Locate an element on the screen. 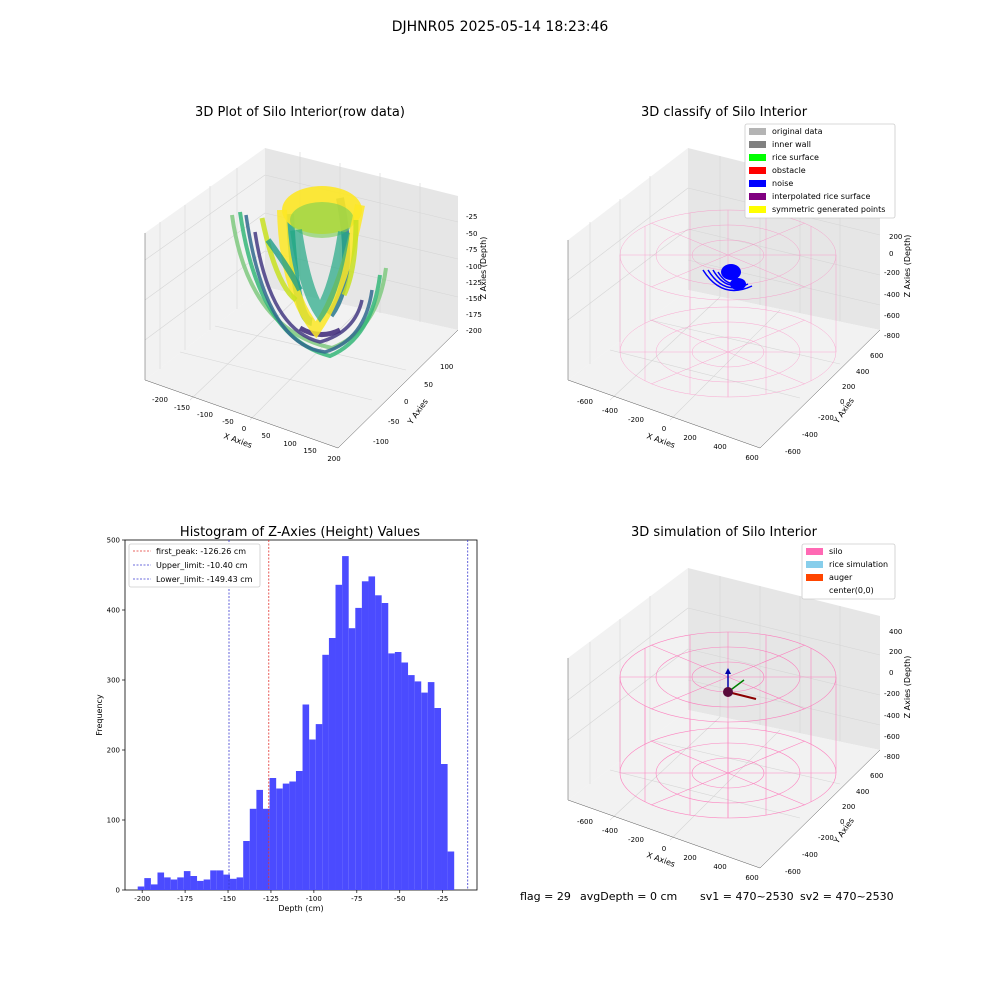 This screenshot has width=1000, height=1000. classify-xtick: 400 is located at coordinates (719, 447).